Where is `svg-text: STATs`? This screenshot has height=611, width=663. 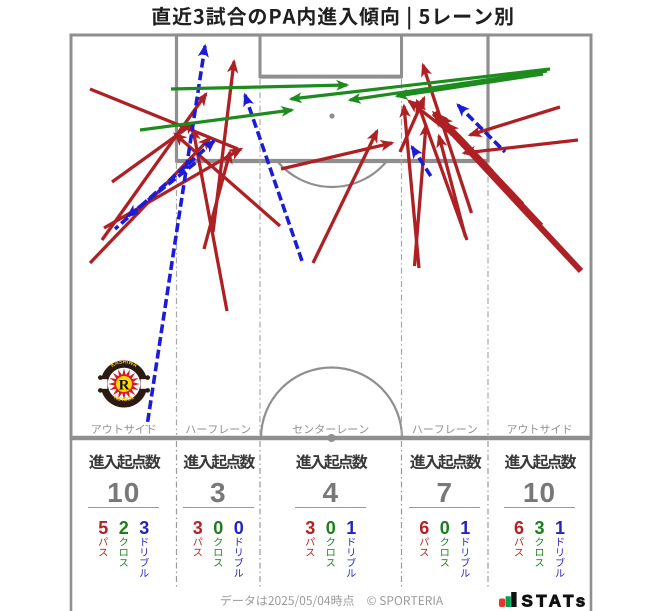 svg-text: STATs is located at coordinates (555, 601).